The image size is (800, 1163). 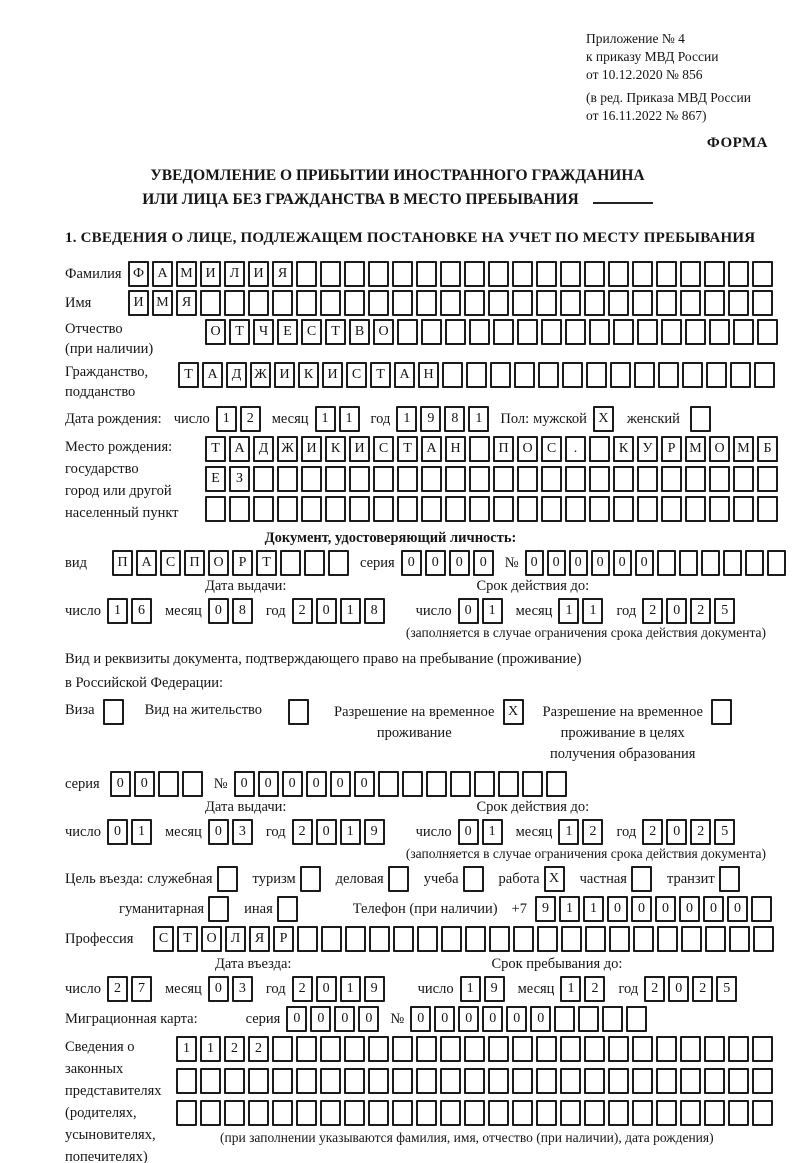 I want to click on form-cell: С, so click(x=383, y=449).